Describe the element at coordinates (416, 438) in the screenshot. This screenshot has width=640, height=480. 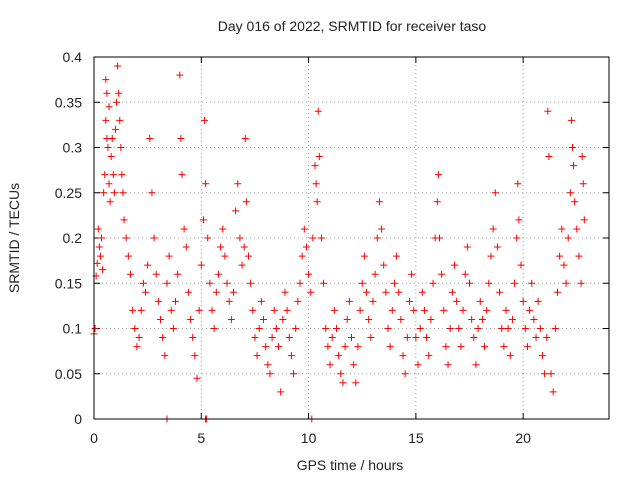
I see `x-tick-label: 15` at that location.